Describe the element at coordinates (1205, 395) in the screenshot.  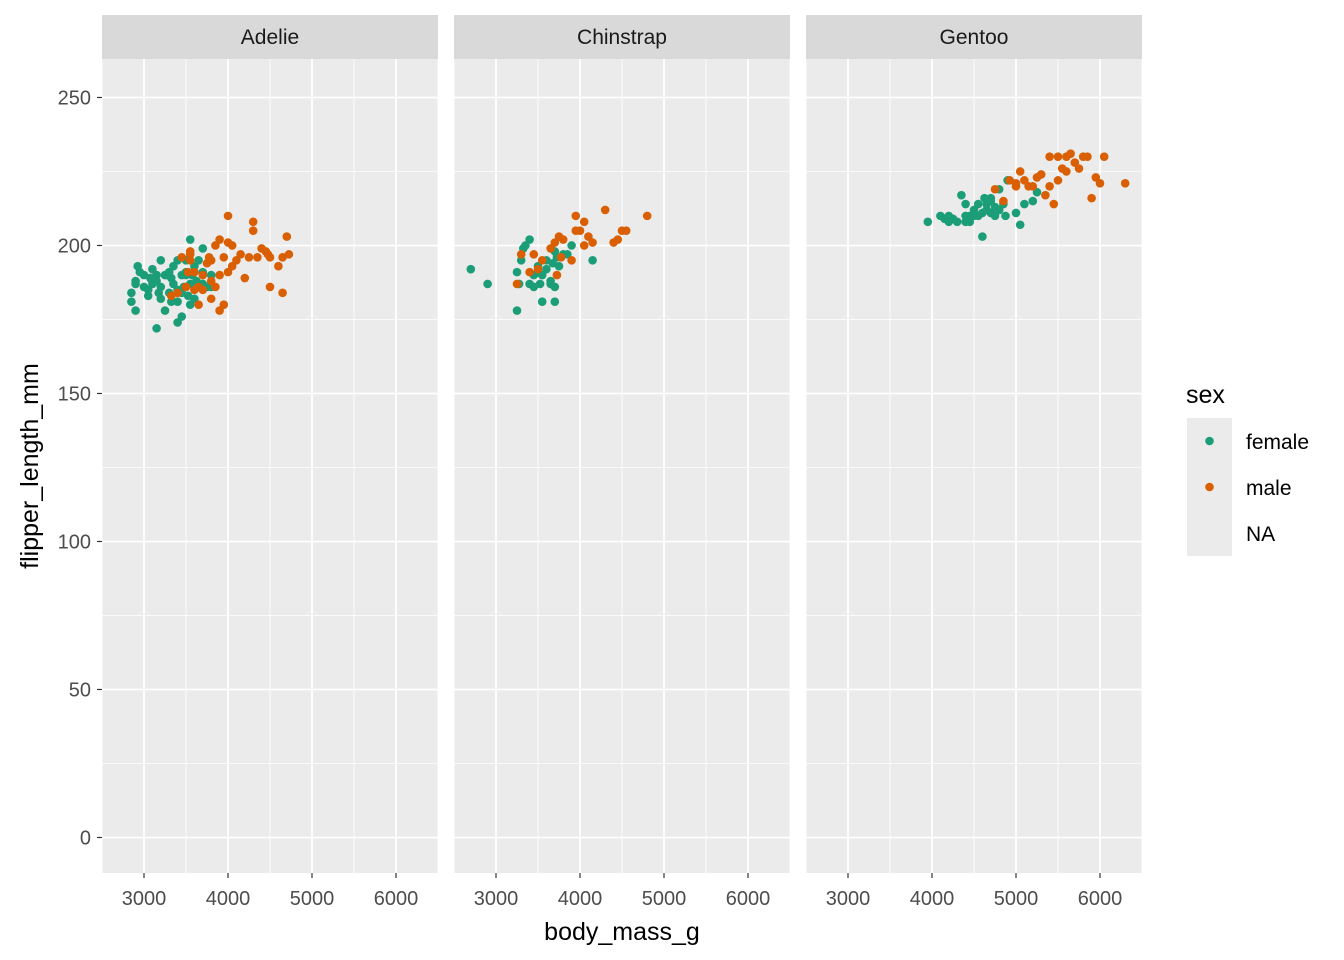
I see `legend-title: sex` at that location.